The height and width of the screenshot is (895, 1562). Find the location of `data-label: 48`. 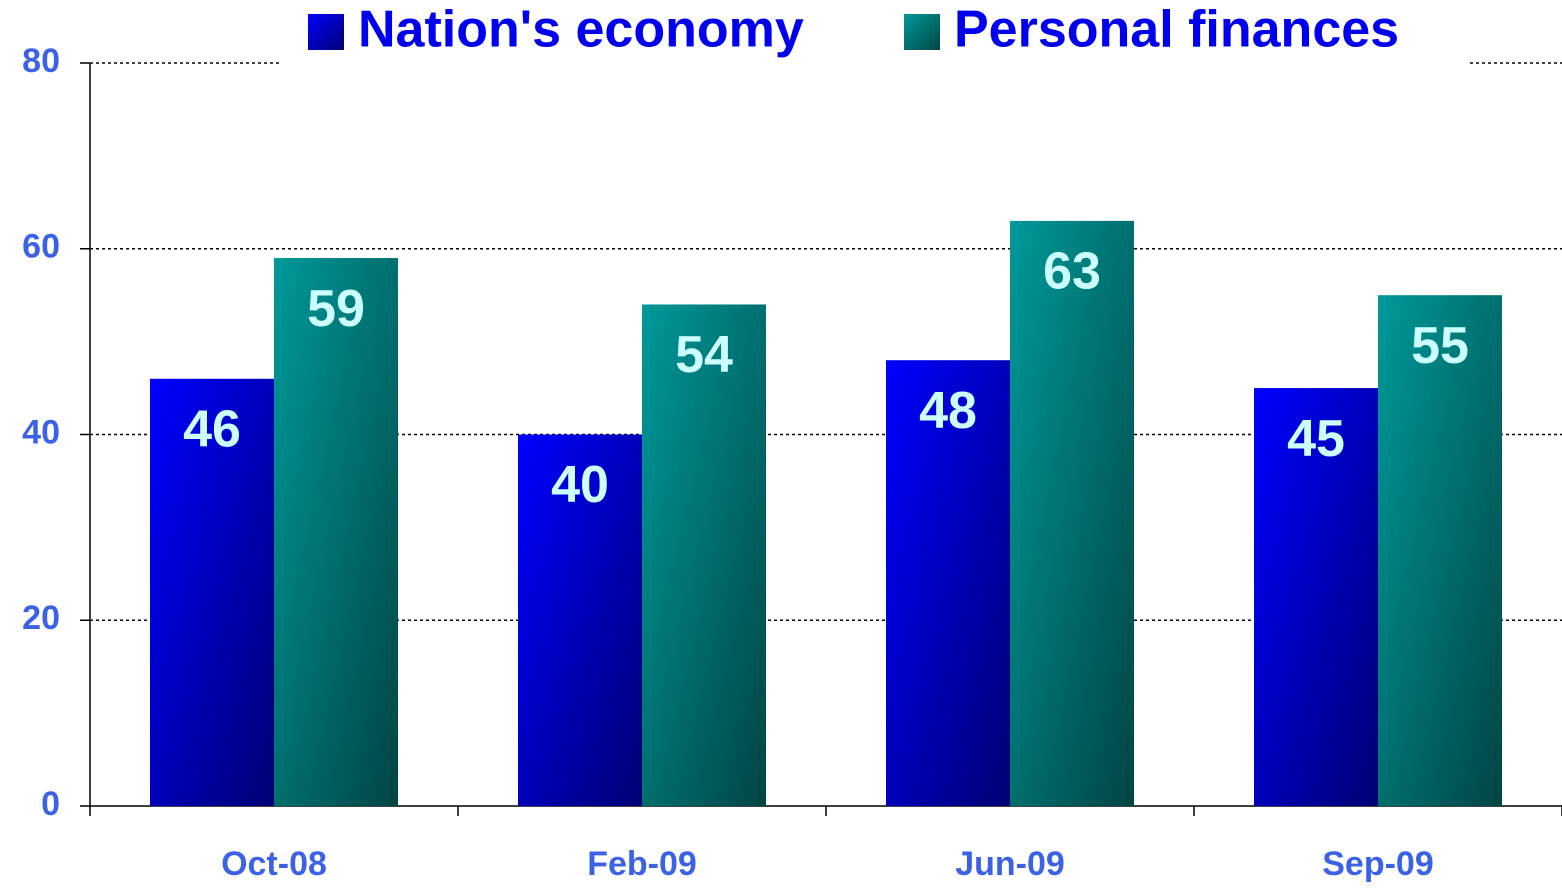

data-label: 48 is located at coordinates (948, 411).